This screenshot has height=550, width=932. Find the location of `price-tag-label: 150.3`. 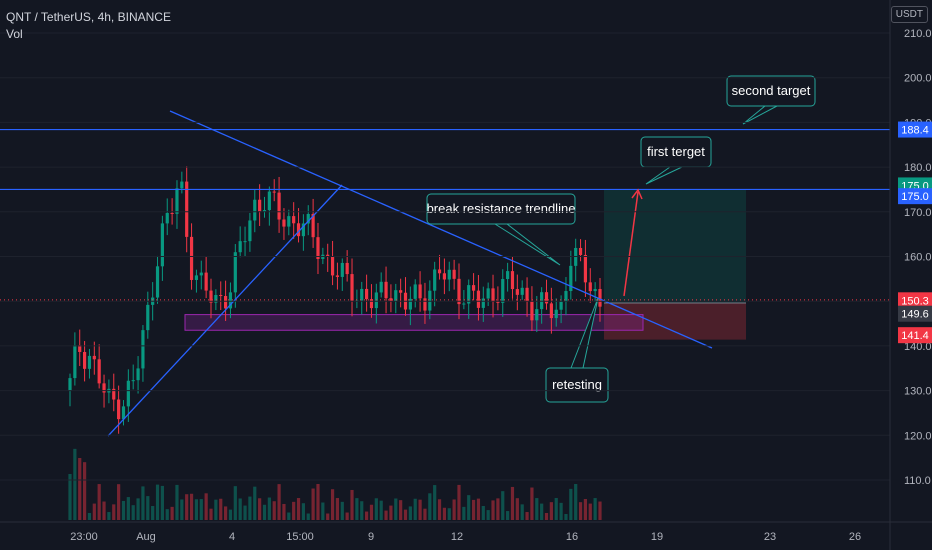

price-tag-label: 150.3 is located at coordinates (915, 301).